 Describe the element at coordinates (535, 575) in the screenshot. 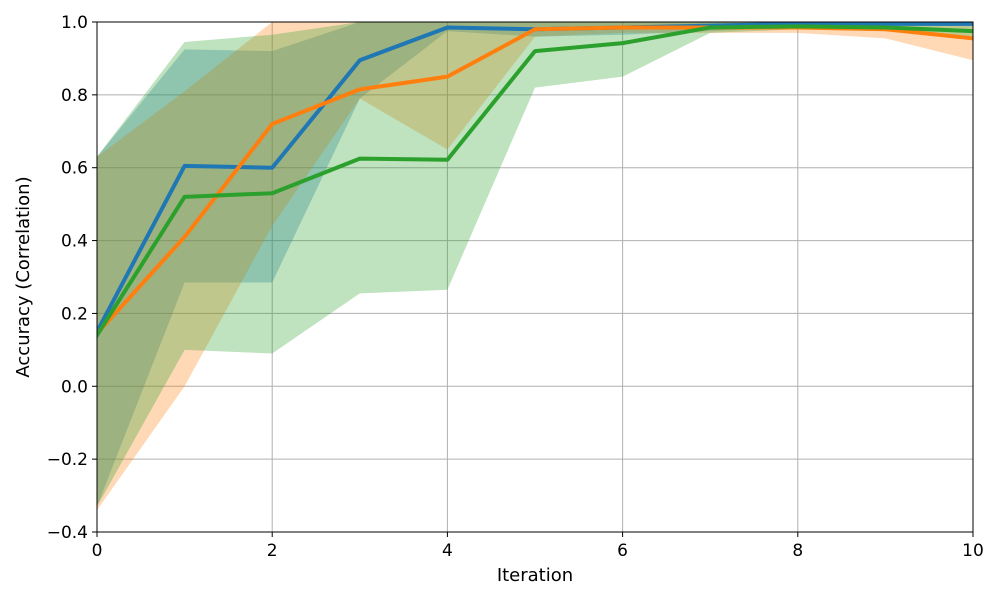

I see `x-axis-label: Iteration` at that location.